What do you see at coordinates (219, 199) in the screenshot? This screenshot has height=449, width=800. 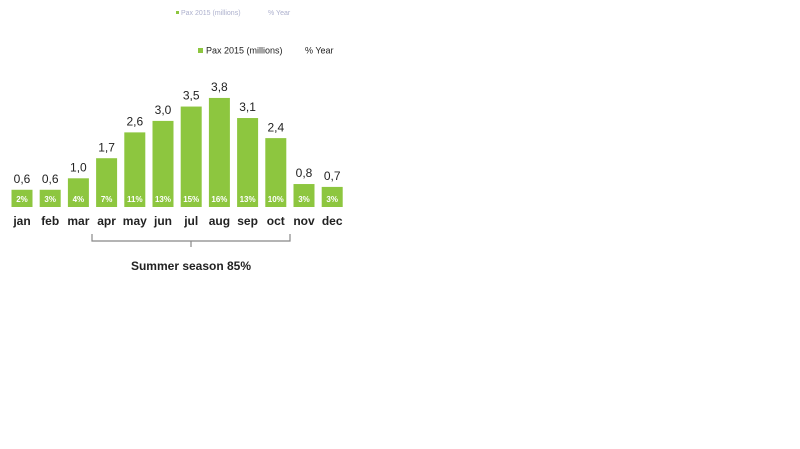 I see `percent-label: 16%` at bounding box center [219, 199].